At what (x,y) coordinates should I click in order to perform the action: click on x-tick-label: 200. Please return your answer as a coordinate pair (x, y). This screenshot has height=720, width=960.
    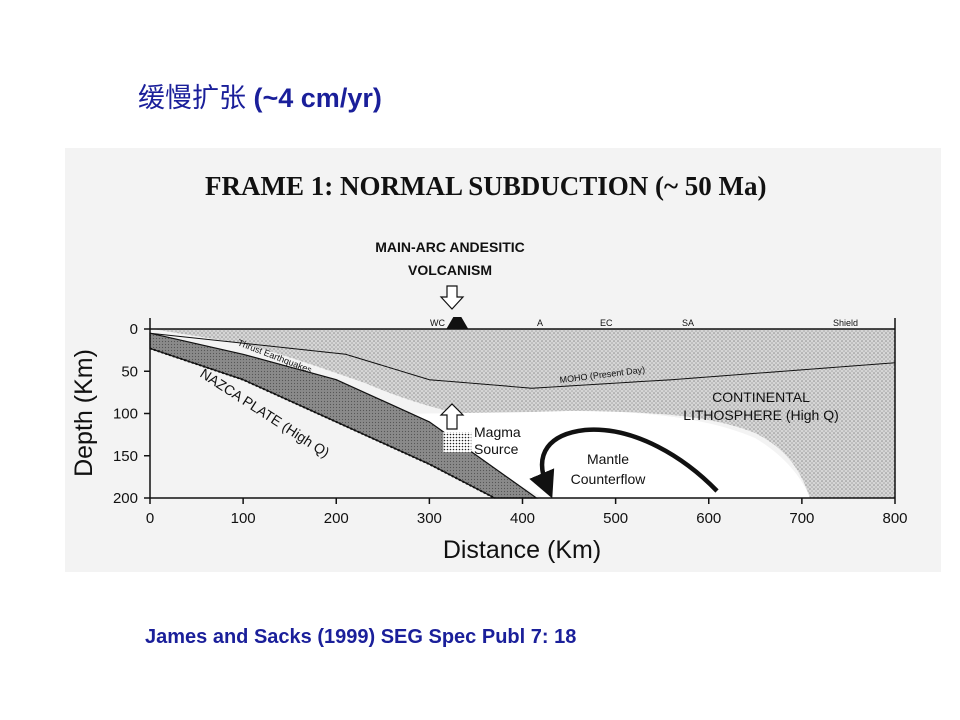
    Looking at the image, I should click on (336, 518).